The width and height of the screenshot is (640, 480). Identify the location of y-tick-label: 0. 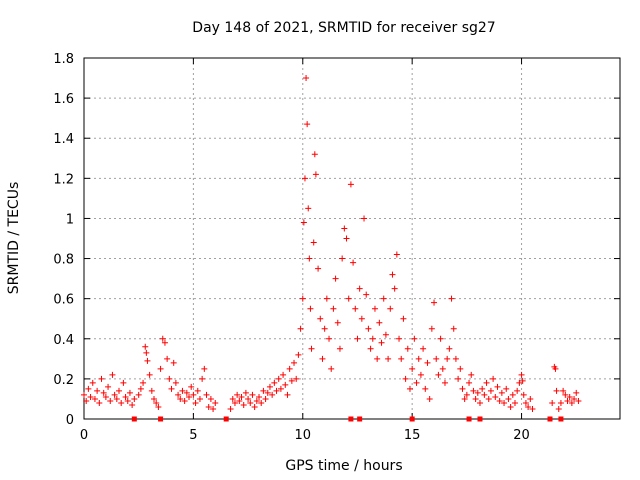
(70, 420).